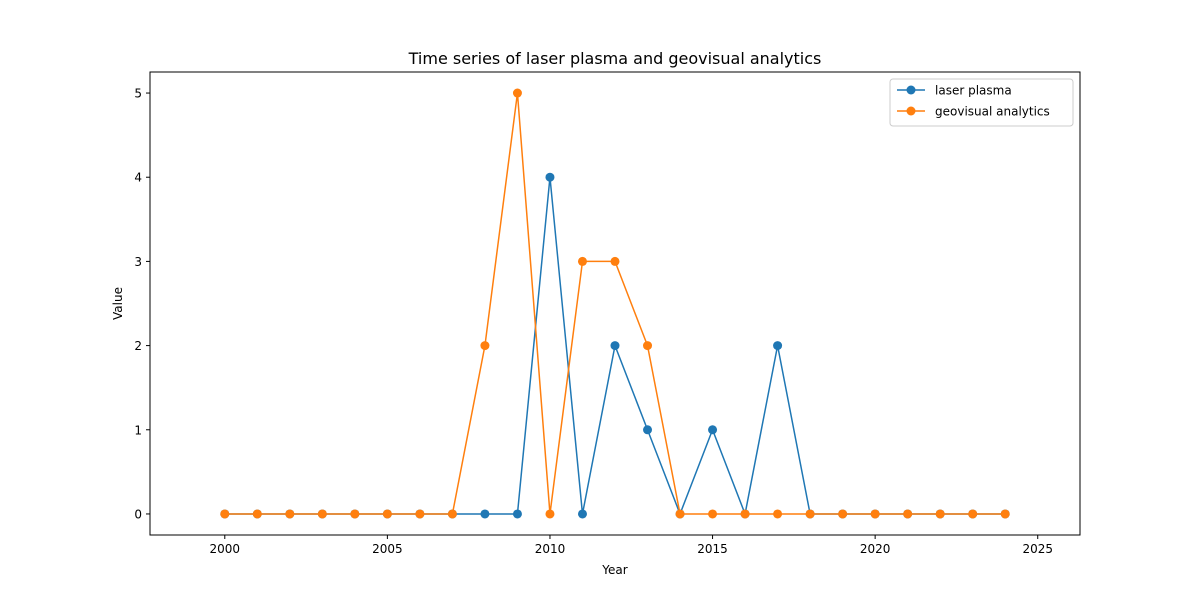 This screenshot has width=1200, height=600. I want to click on x-tick-label: 2000, so click(225, 549).